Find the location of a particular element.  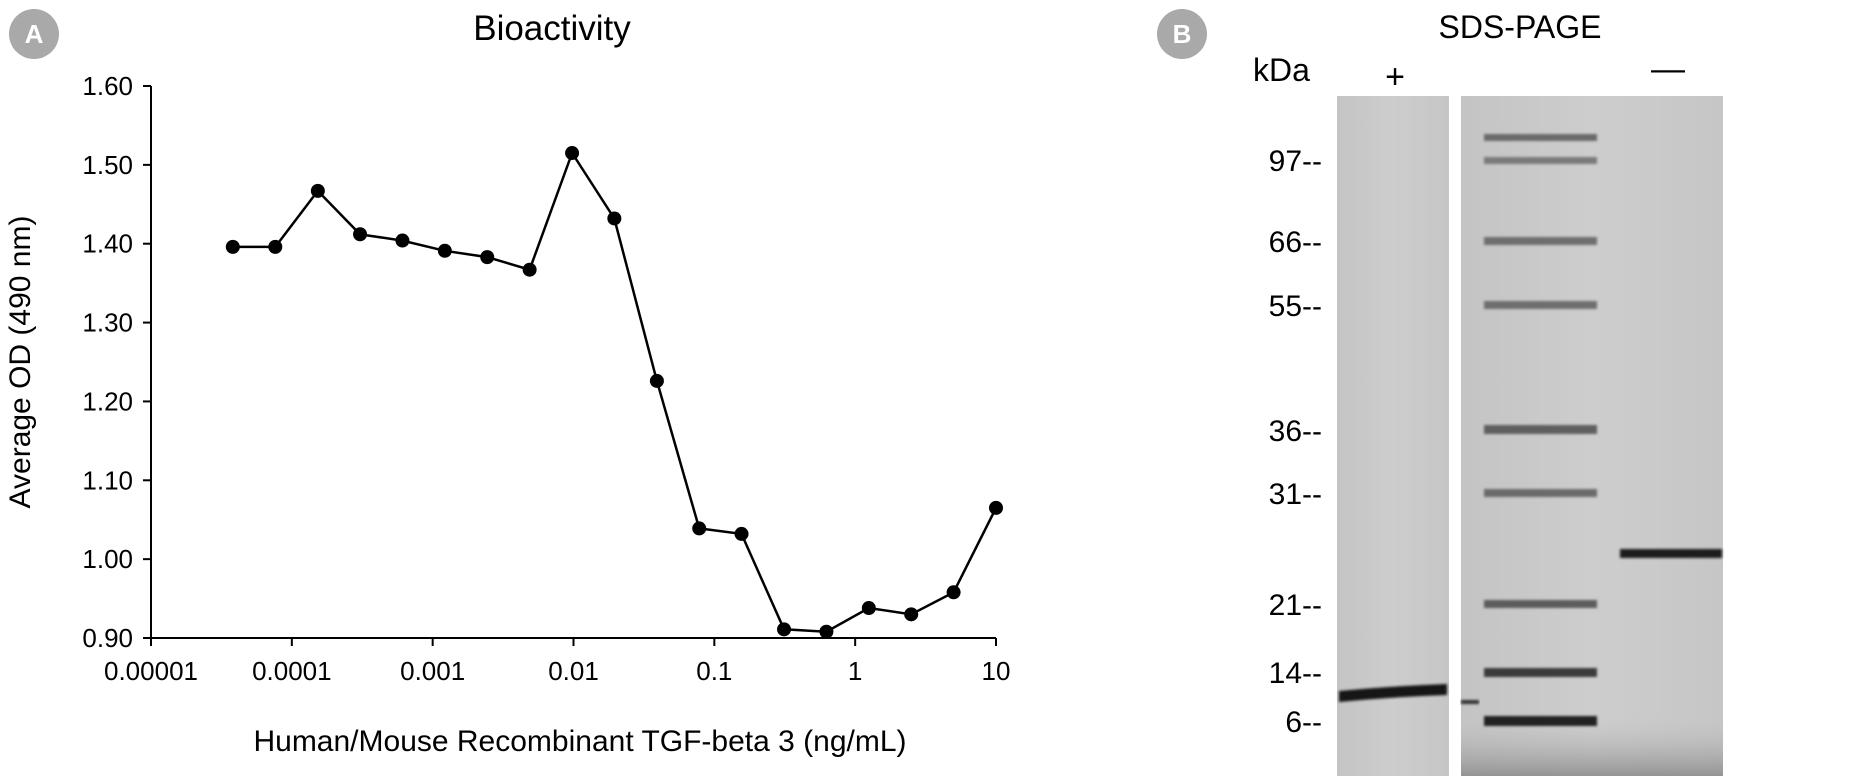

gel-lane-reduced is located at coordinates (1393, 436).